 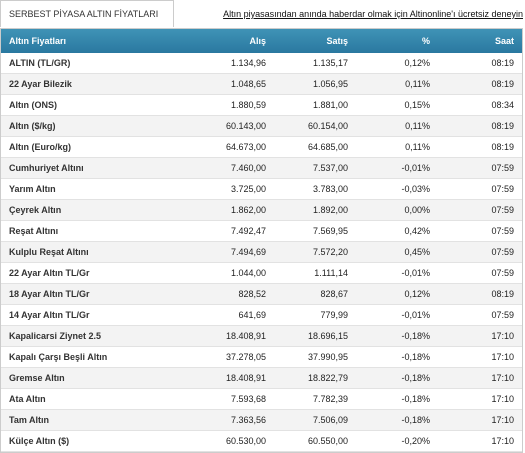 What do you see at coordinates (33, 105) in the screenshot?
I see `name-cell: Altın (ONS)` at bounding box center [33, 105].